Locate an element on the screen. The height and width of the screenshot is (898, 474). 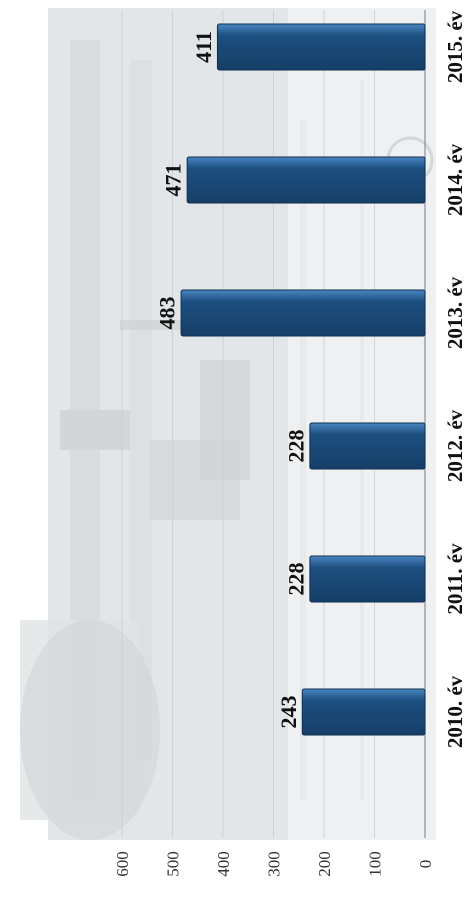
axis-tick-label: 0 is located at coordinates (425, 864).